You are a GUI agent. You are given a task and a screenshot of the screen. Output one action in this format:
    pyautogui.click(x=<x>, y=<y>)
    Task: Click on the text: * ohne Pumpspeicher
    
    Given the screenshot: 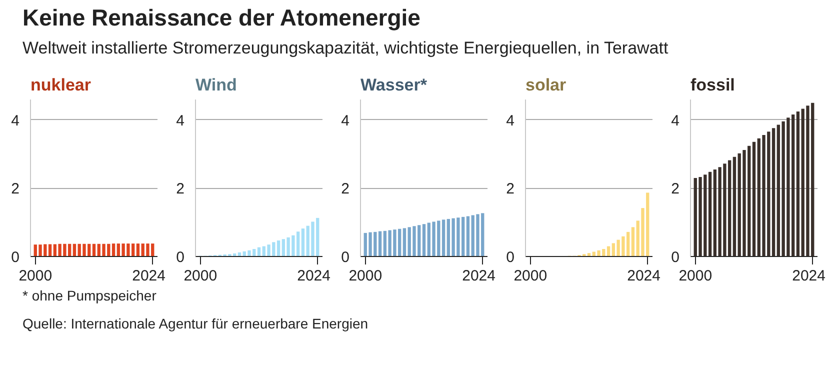 What is the action you would take?
    pyautogui.click(x=89, y=296)
    